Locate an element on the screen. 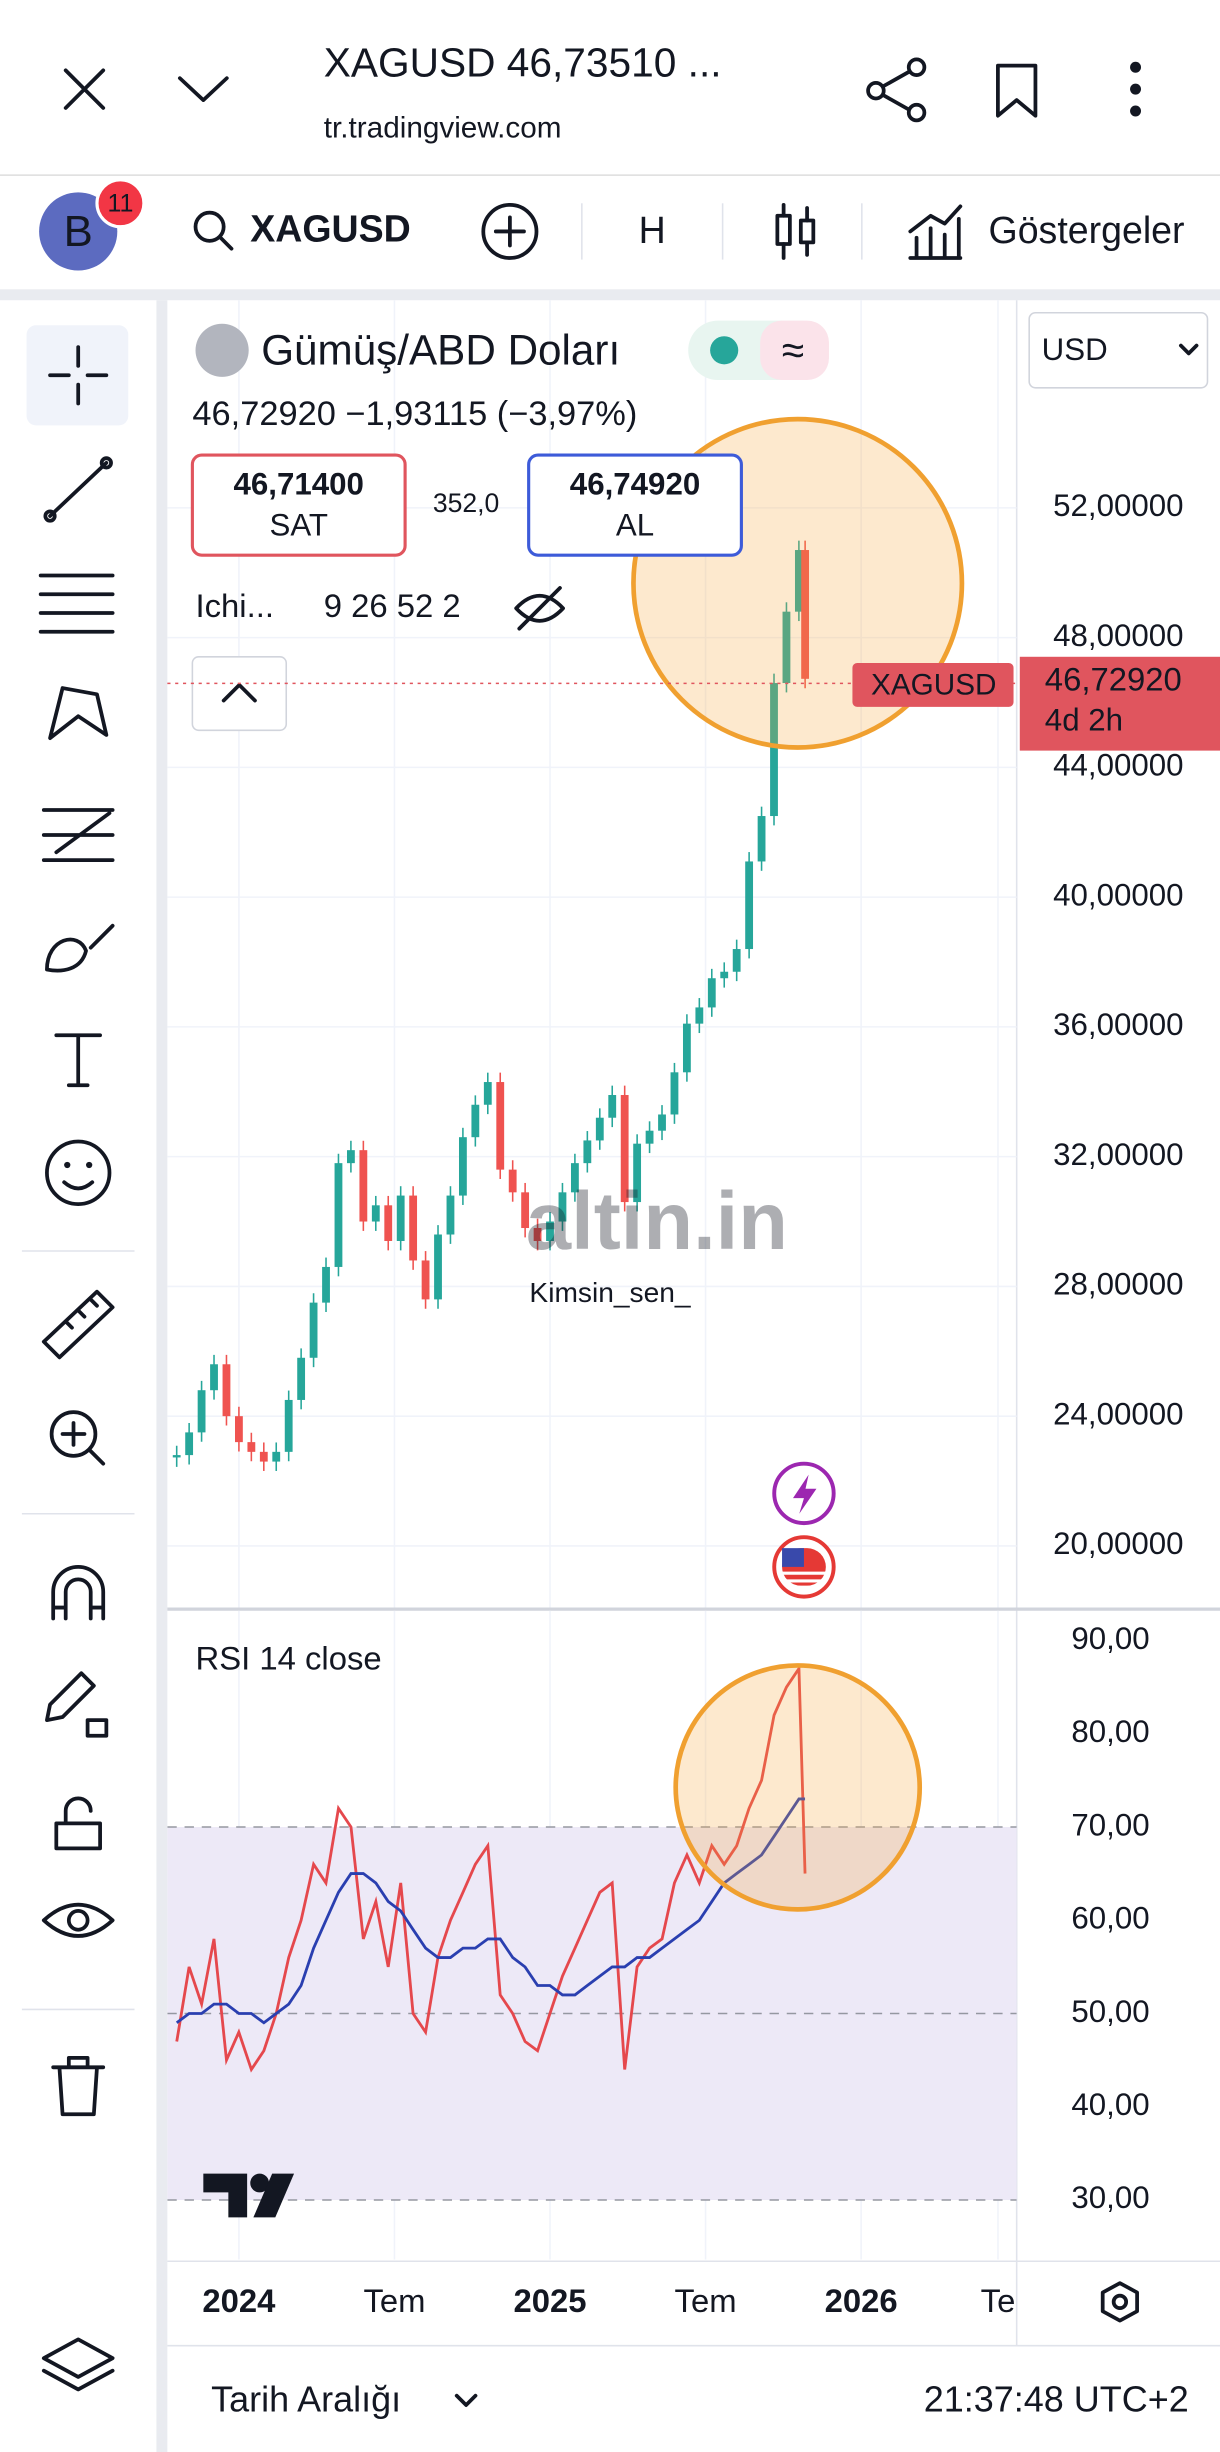  y-tick-label: 32,00000 is located at coordinates (1118, 1154).